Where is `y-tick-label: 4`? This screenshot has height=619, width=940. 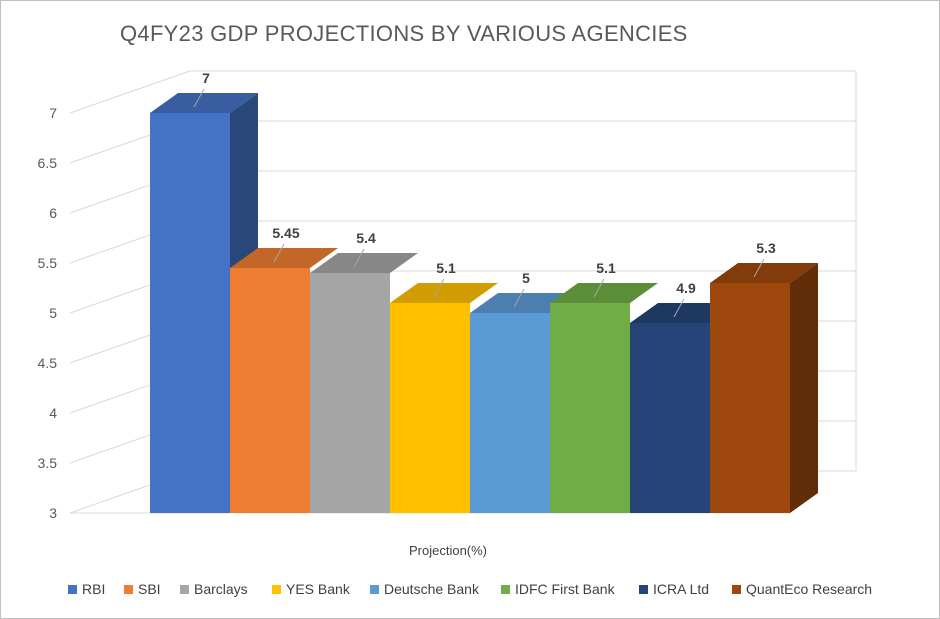
y-tick-label: 4 is located at coordinates (53, 413).